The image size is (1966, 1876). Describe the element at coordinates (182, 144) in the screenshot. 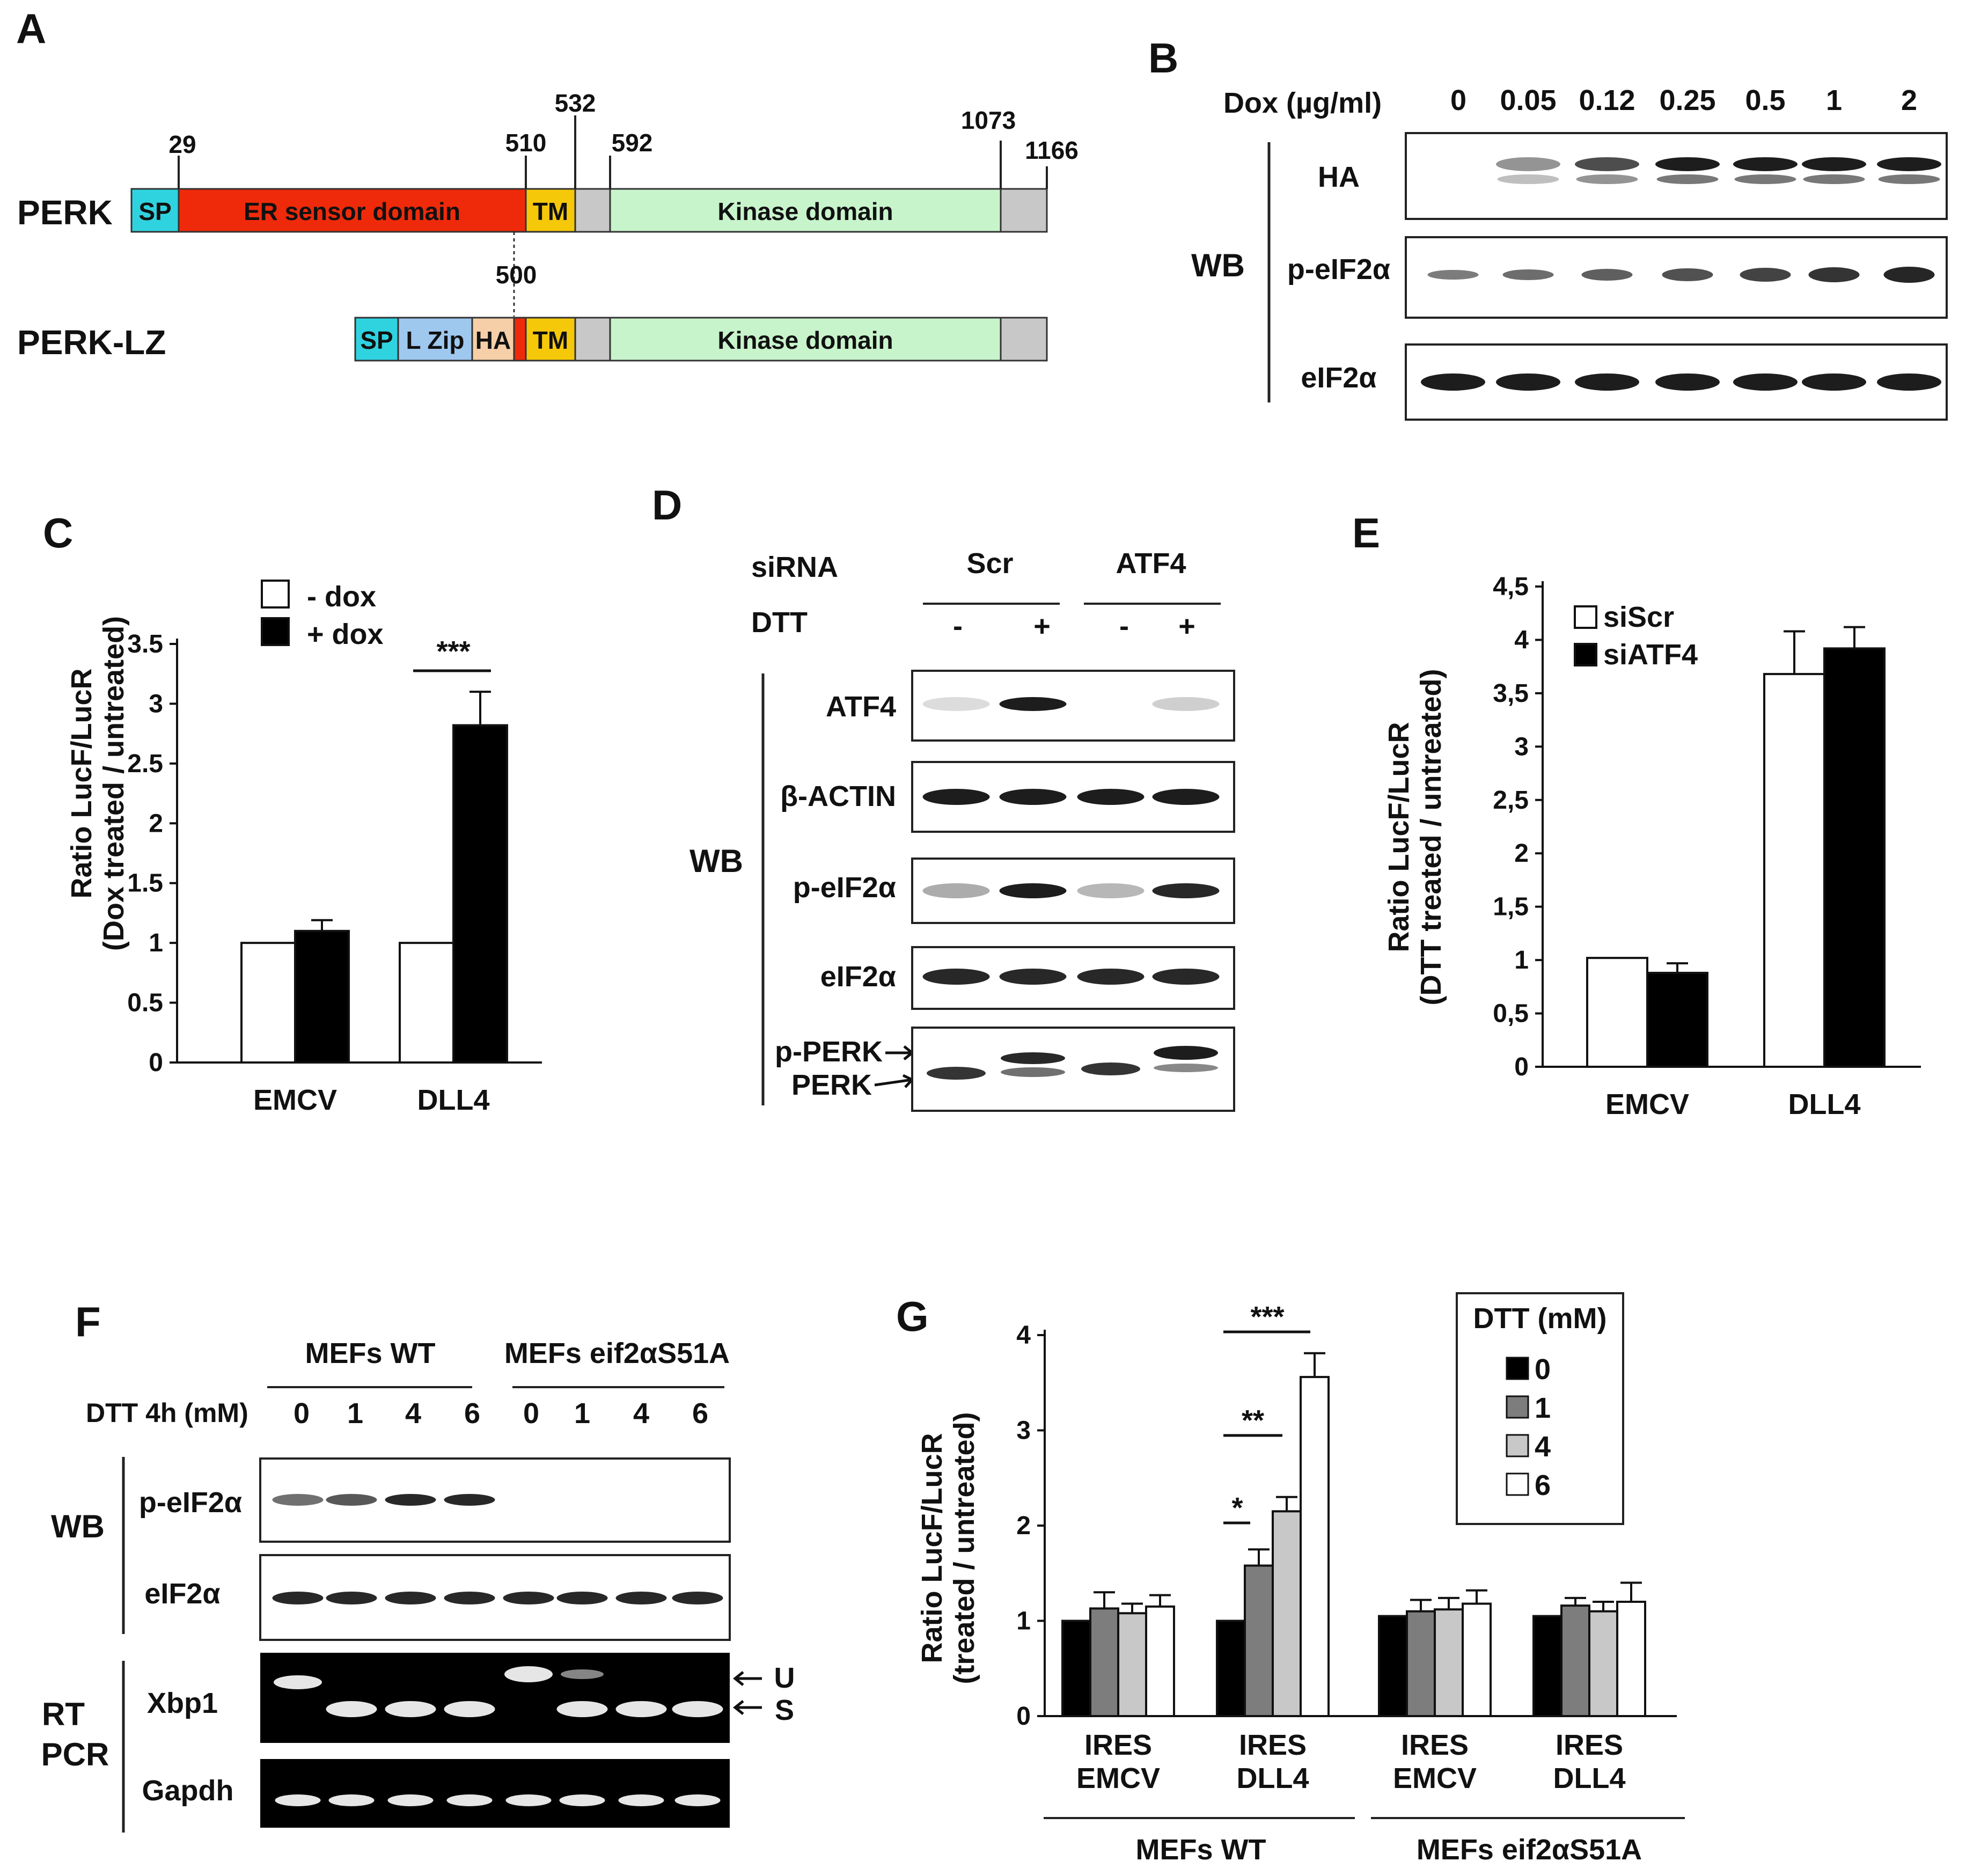

I see `pos-29: 29` at that location.